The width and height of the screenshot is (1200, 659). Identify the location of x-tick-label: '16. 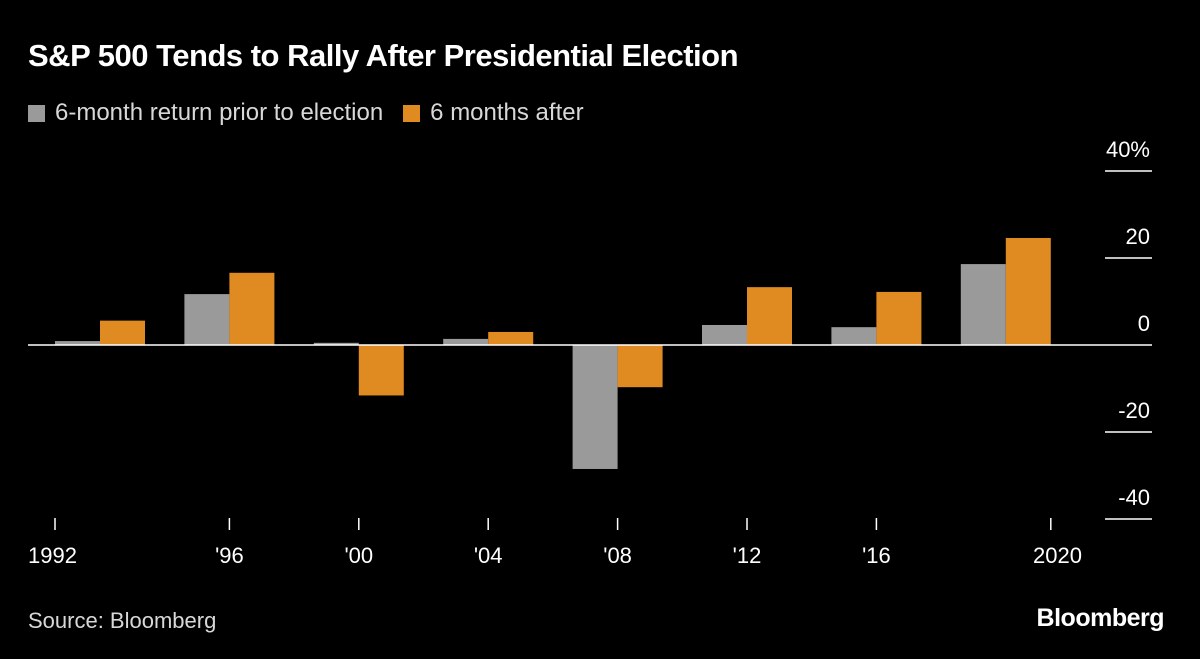
(876, 555).